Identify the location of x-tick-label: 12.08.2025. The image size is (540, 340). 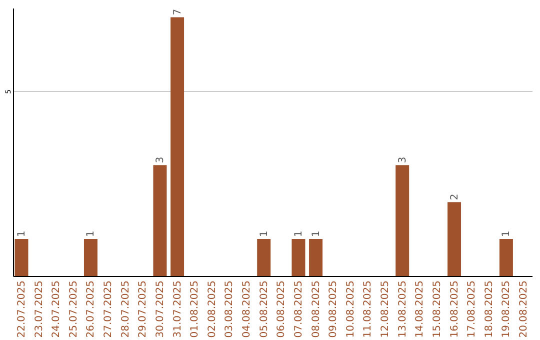
(386, 309).